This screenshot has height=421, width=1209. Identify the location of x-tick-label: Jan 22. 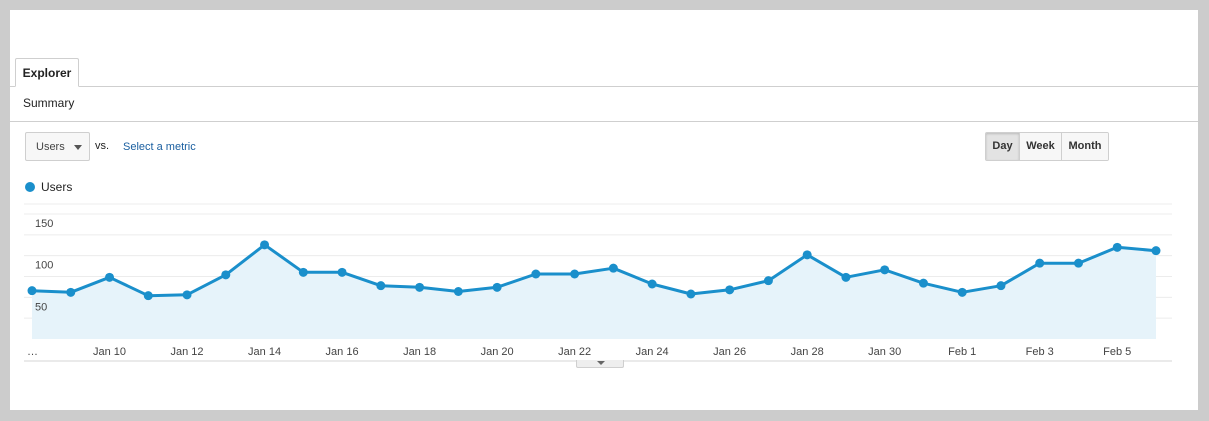
(574, 352).